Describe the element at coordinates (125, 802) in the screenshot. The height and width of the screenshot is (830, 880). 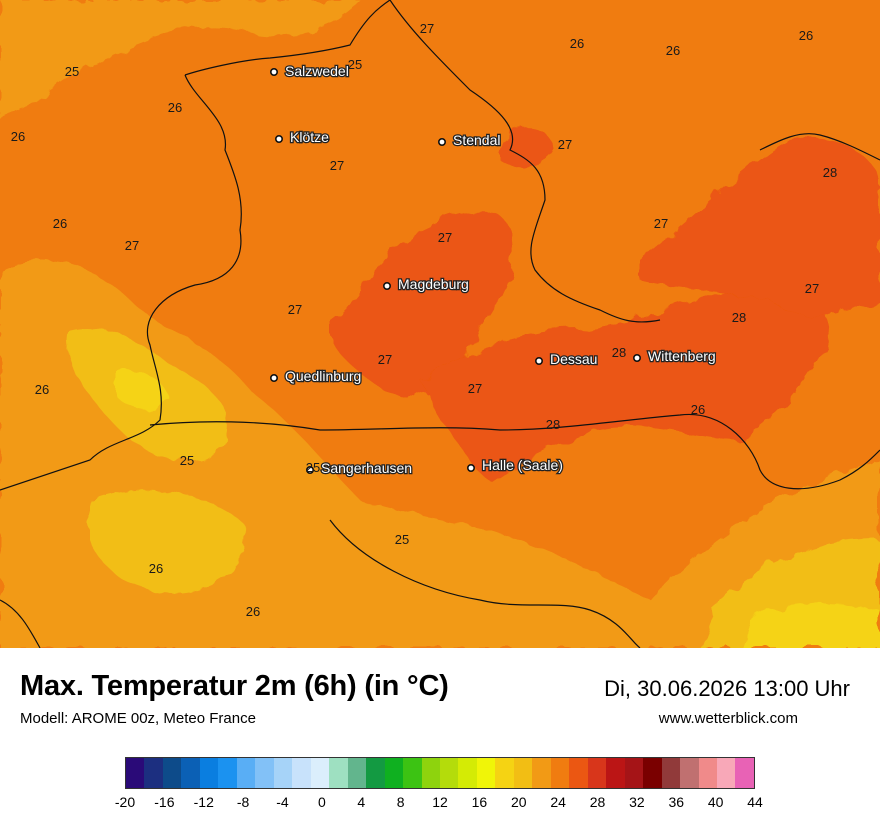
I see `colorbar-tick-label: -20` at that location.